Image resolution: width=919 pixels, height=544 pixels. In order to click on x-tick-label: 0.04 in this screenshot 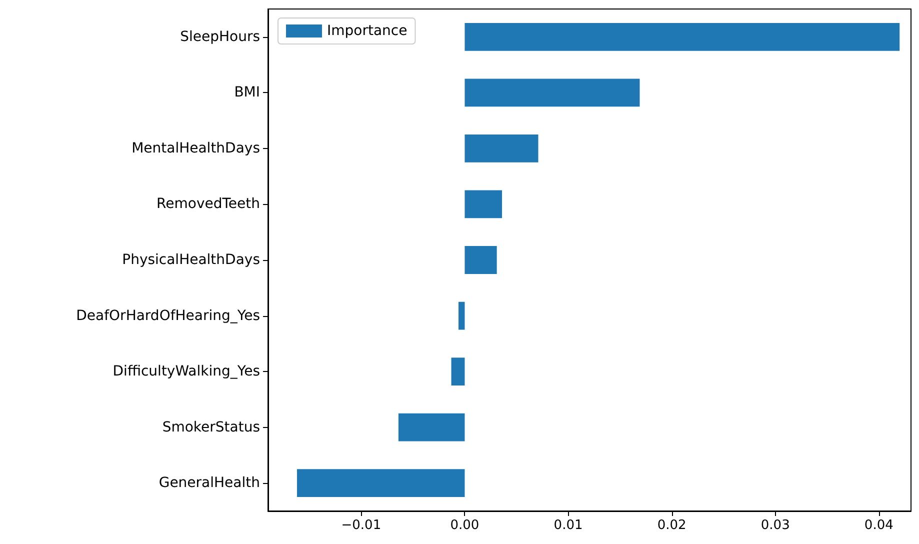, I will do `click(879, 525)`.